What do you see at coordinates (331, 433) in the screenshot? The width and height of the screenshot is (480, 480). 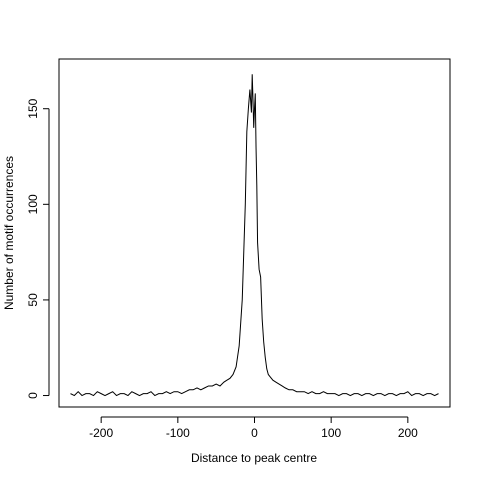 I see `x-tick-label: 100` at bounding box center [331, 433].